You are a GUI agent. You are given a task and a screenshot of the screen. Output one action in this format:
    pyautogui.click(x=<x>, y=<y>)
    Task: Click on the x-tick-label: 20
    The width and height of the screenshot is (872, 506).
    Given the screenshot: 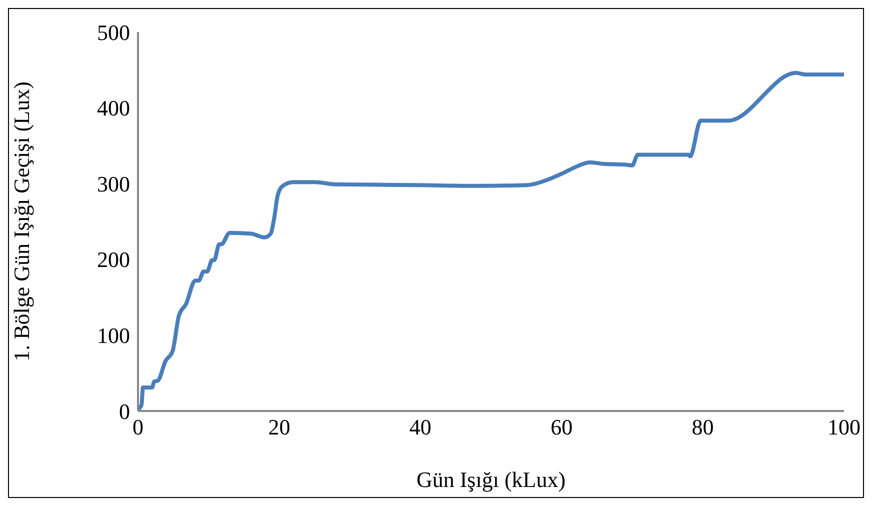 What is the action you would take?
    pyautogui.click(x=279, y=427)
    